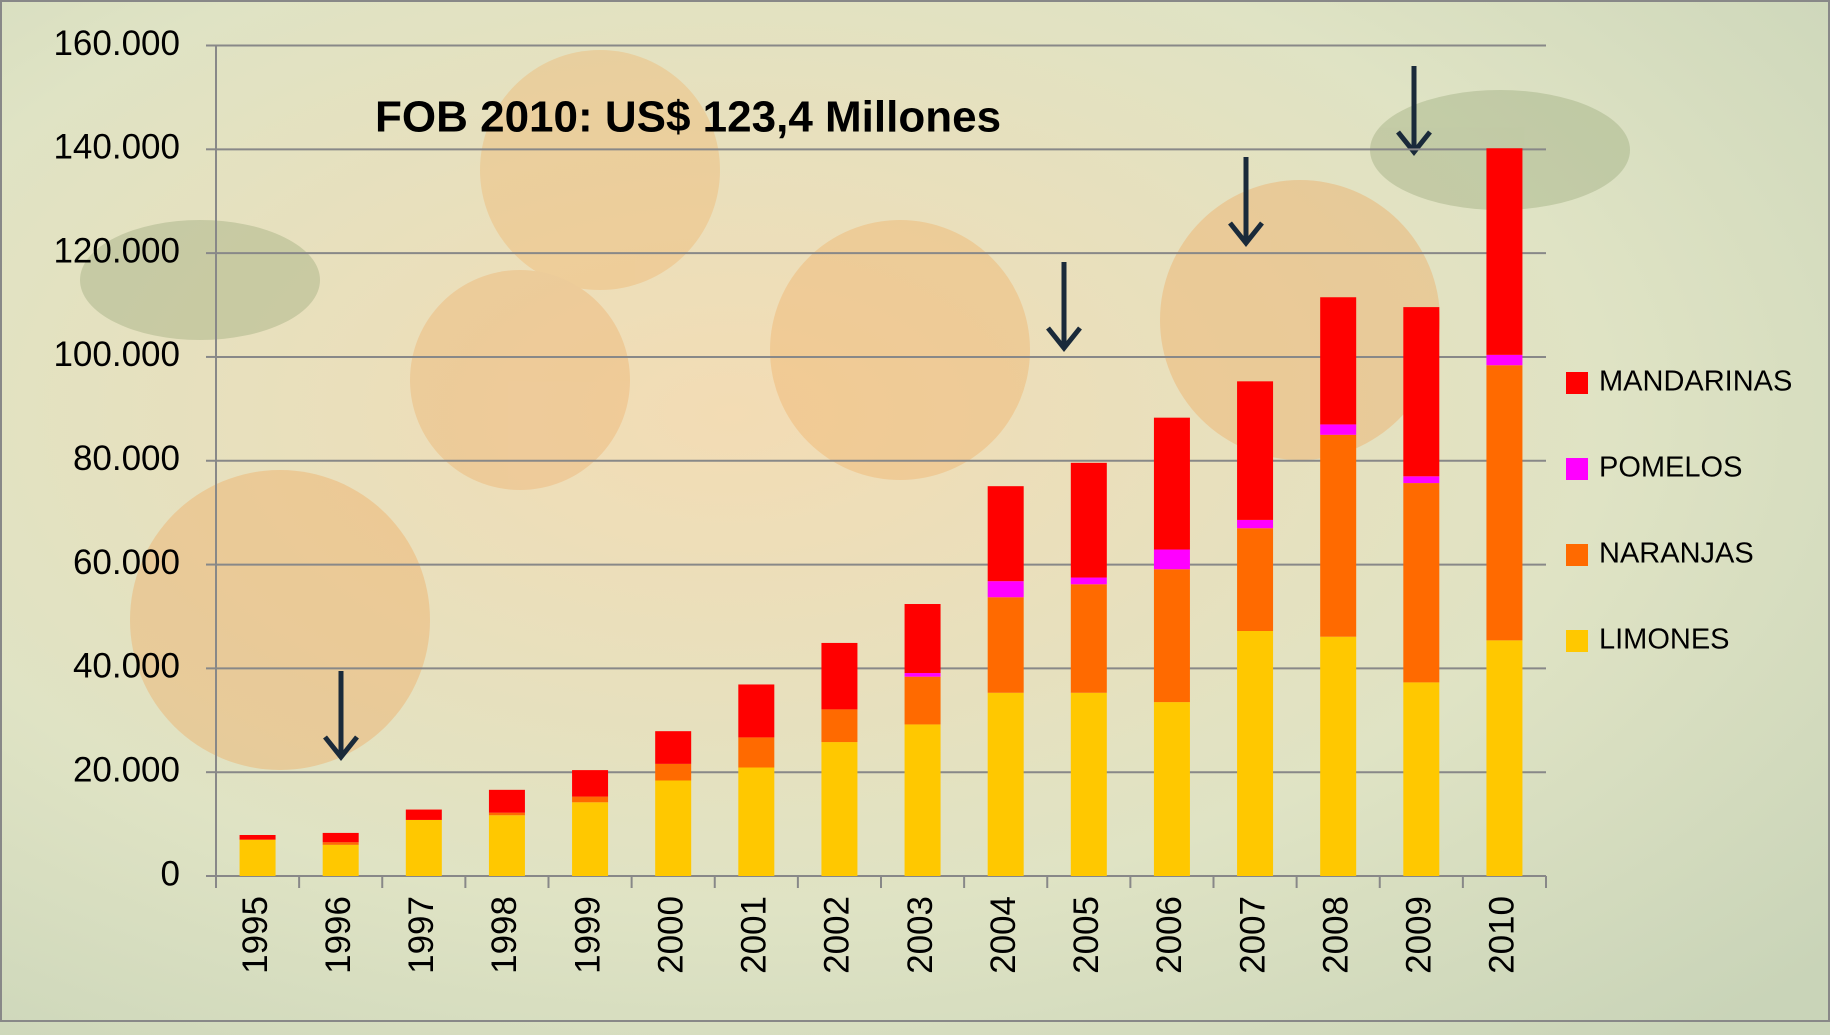 The height and width of the screenshot is (1035, 1830). Describe the element at coordinates (421, 935) in the screenshot. I see `x-tick-label: 1997` at that location.